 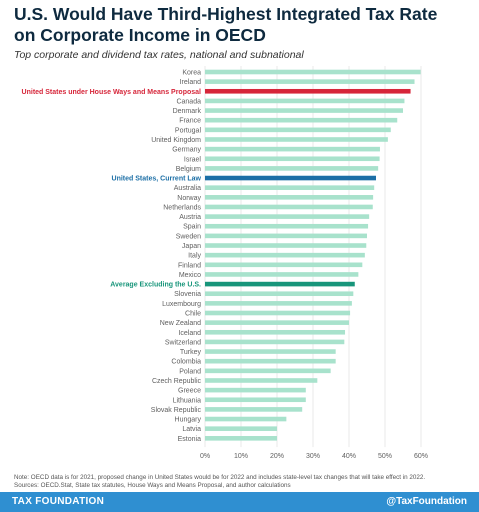 I want to click on category-label: Israel, so click(x=193, y=159).